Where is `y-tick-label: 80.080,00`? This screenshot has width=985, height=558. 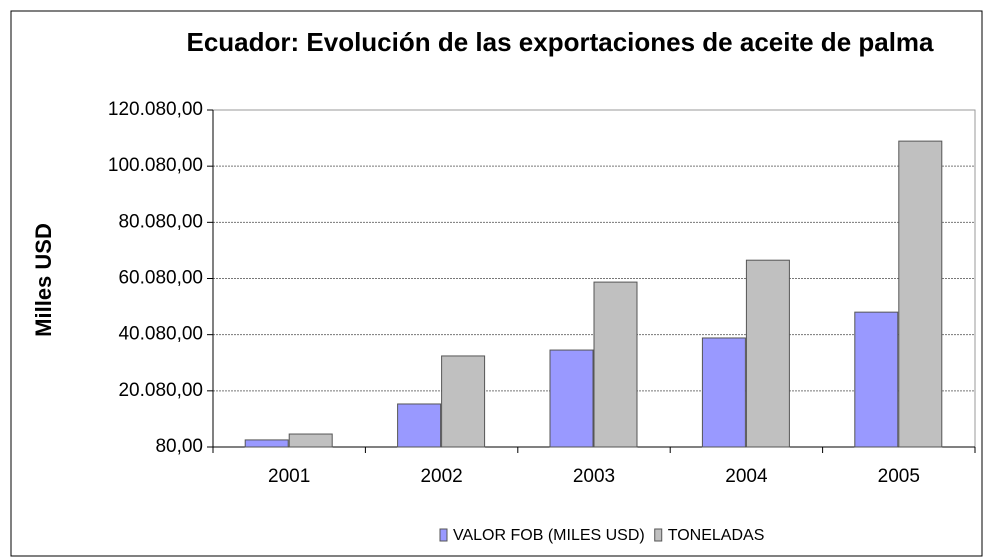 y-tick-label: 80.080,00 is located at coordinates (160, 221).